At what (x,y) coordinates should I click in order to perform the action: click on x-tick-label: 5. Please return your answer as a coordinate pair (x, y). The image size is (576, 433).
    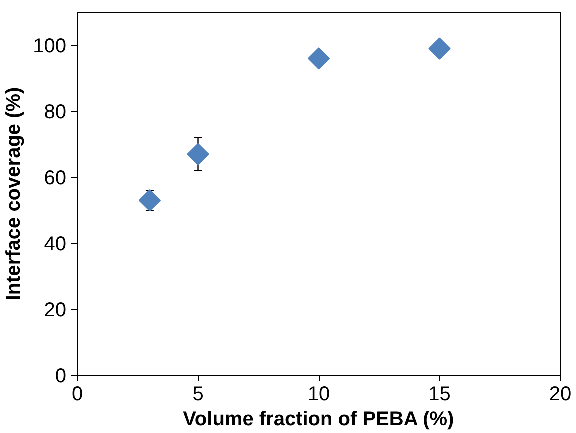
    Looking at the image, I should click on (198, 395).